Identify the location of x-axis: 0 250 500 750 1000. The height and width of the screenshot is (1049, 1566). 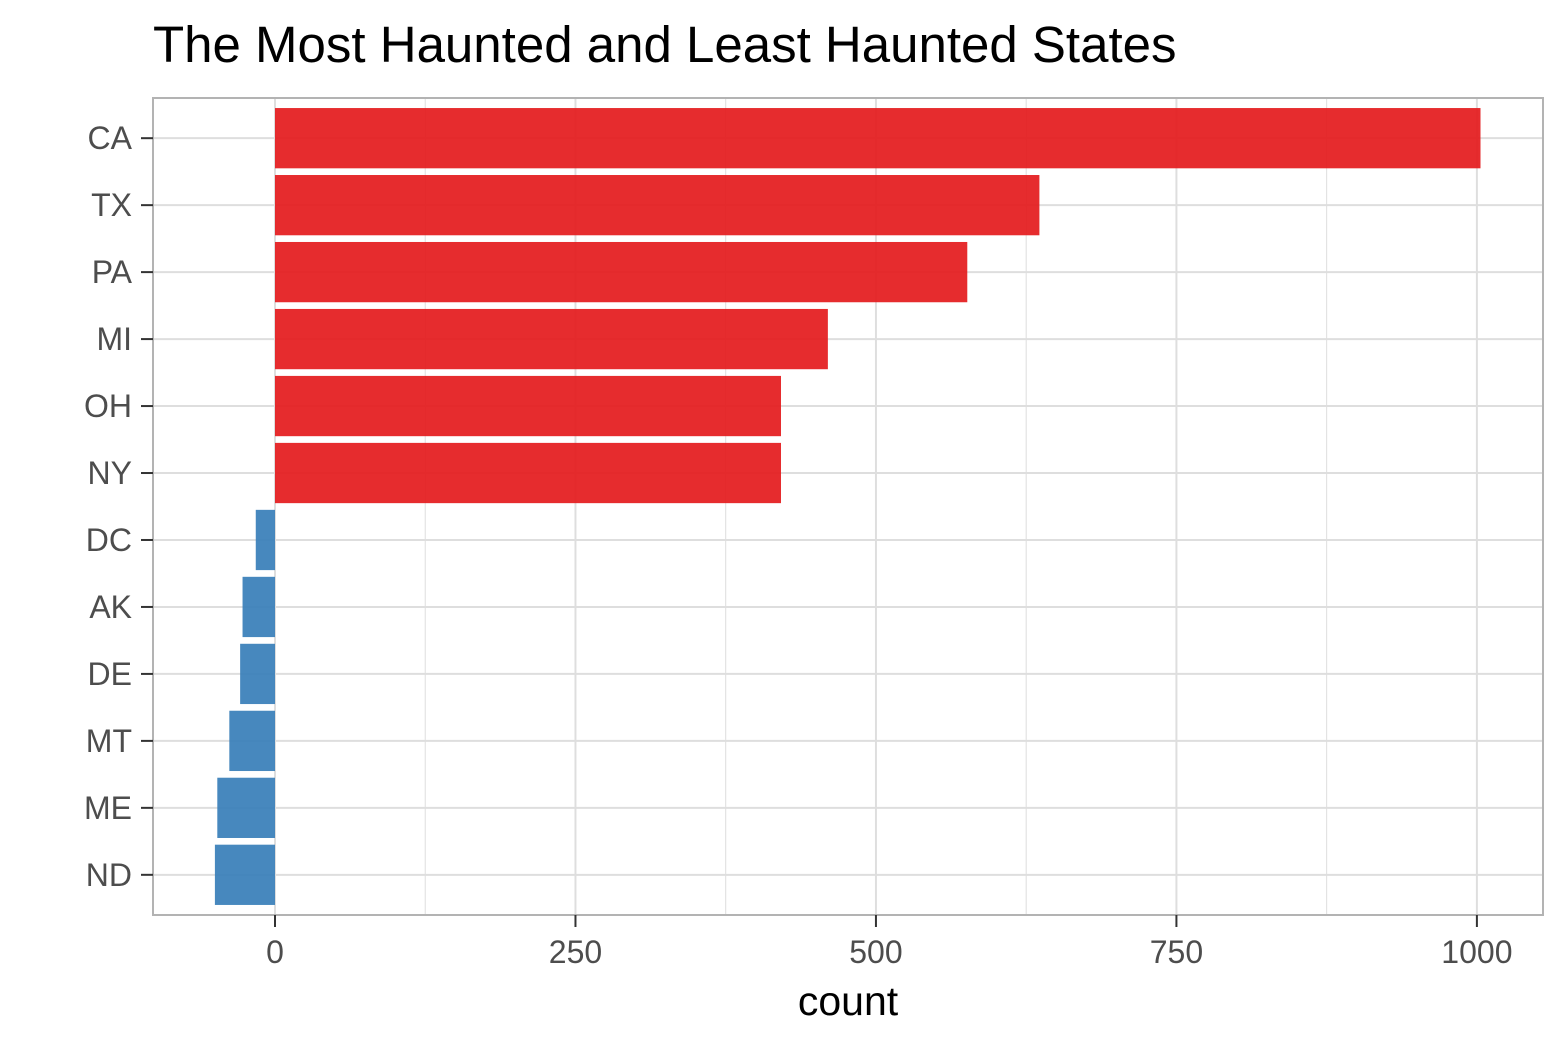
(889, 942).